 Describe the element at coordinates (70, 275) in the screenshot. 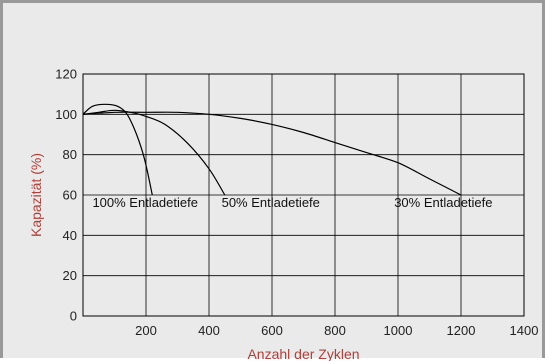

I see `y-tick-label: 20` at that location.